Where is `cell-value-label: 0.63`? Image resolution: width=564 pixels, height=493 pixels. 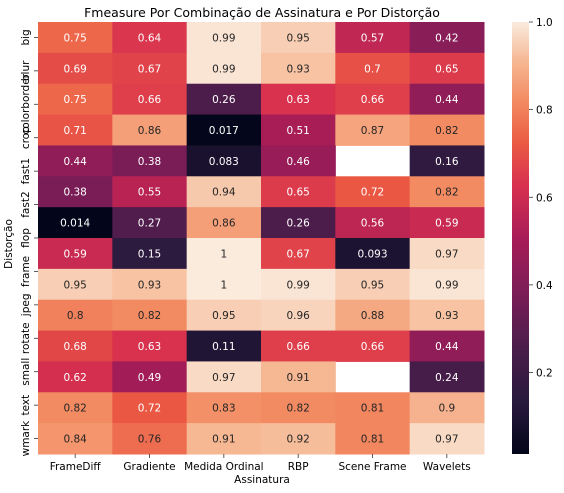
cell-value-label: 0.63 is located at coordinates (149, 347).